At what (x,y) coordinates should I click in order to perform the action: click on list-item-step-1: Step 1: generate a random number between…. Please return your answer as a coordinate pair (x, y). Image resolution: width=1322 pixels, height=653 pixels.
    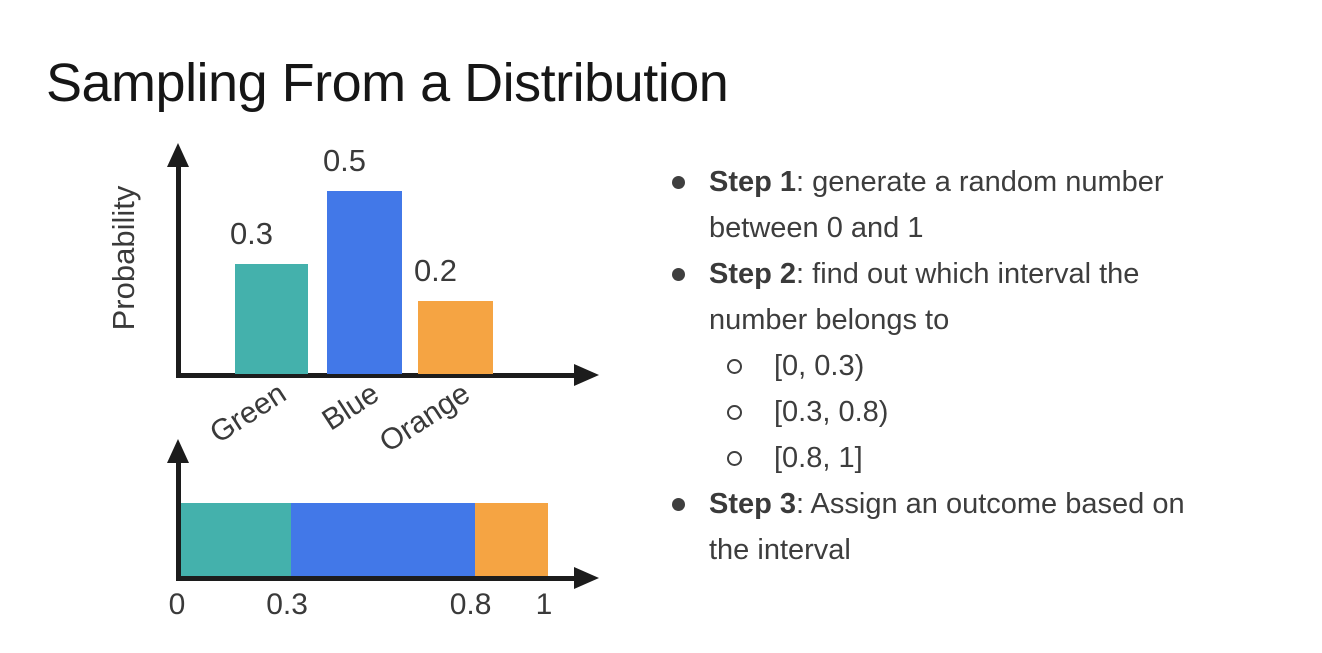
    Looking at the image, I should click on (982, 205).